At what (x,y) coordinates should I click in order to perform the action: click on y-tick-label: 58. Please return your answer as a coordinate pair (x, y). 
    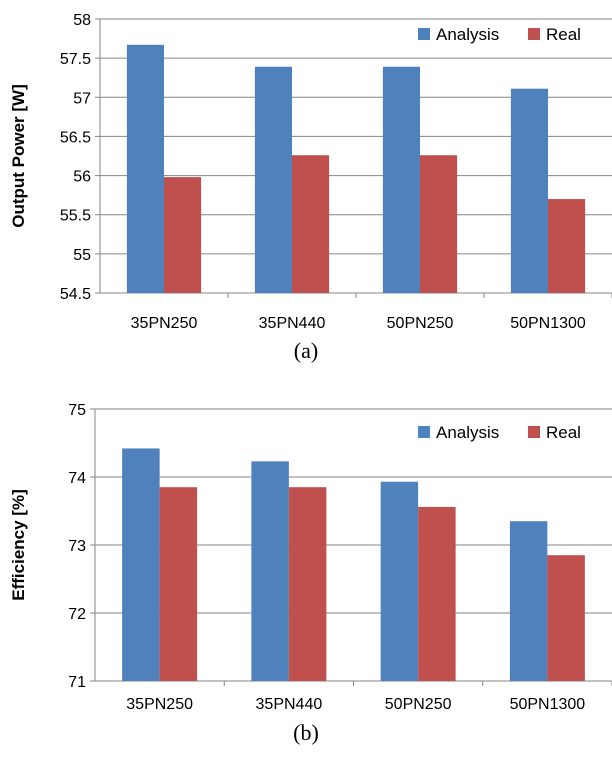
    Looking at the image, I should click on (82, 20).